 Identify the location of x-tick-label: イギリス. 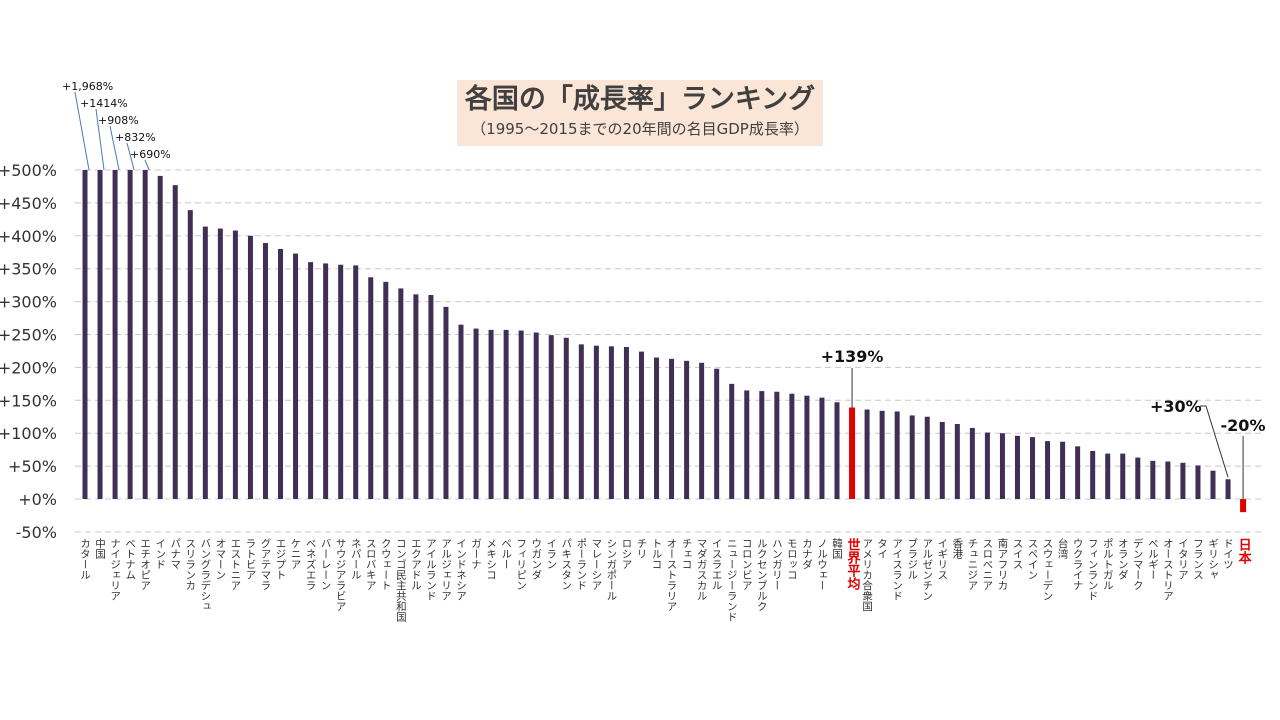
(942, 559).